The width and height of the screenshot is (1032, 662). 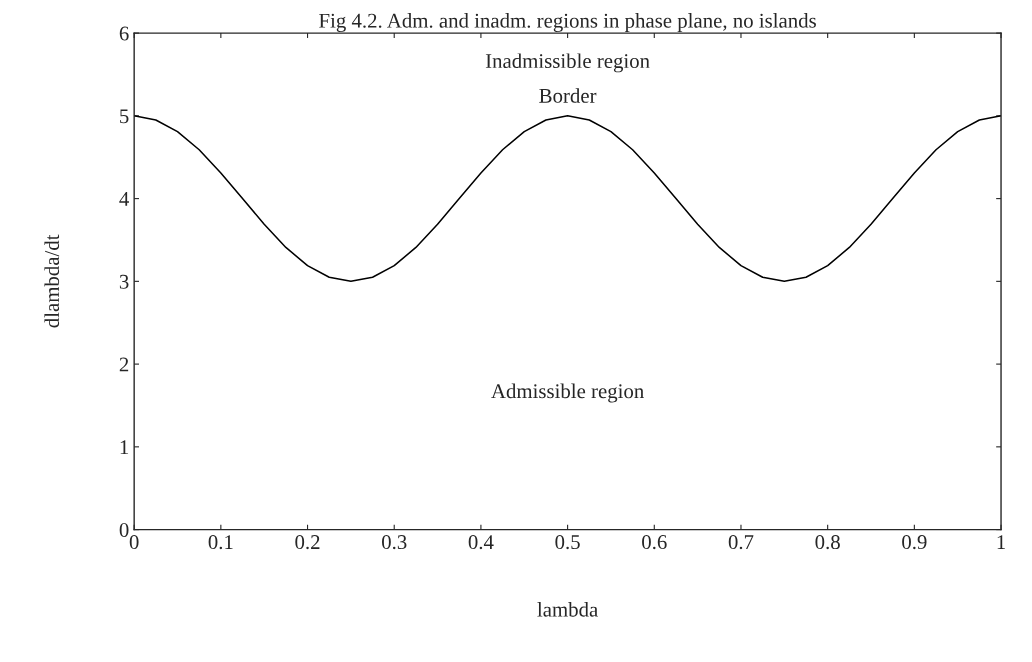 I want to click on annotation: Admissible region, so click(x=567, y=393).